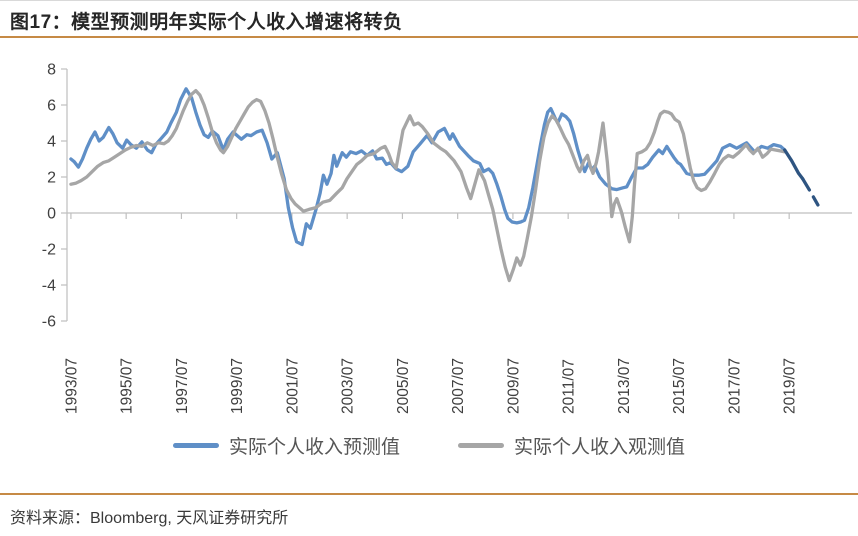 The image size is (858, 536). What do you see at coordinates (734, 386) in the screenshot?
I see `x-tick-label: 2017/07` at bounding box center [734, 386].